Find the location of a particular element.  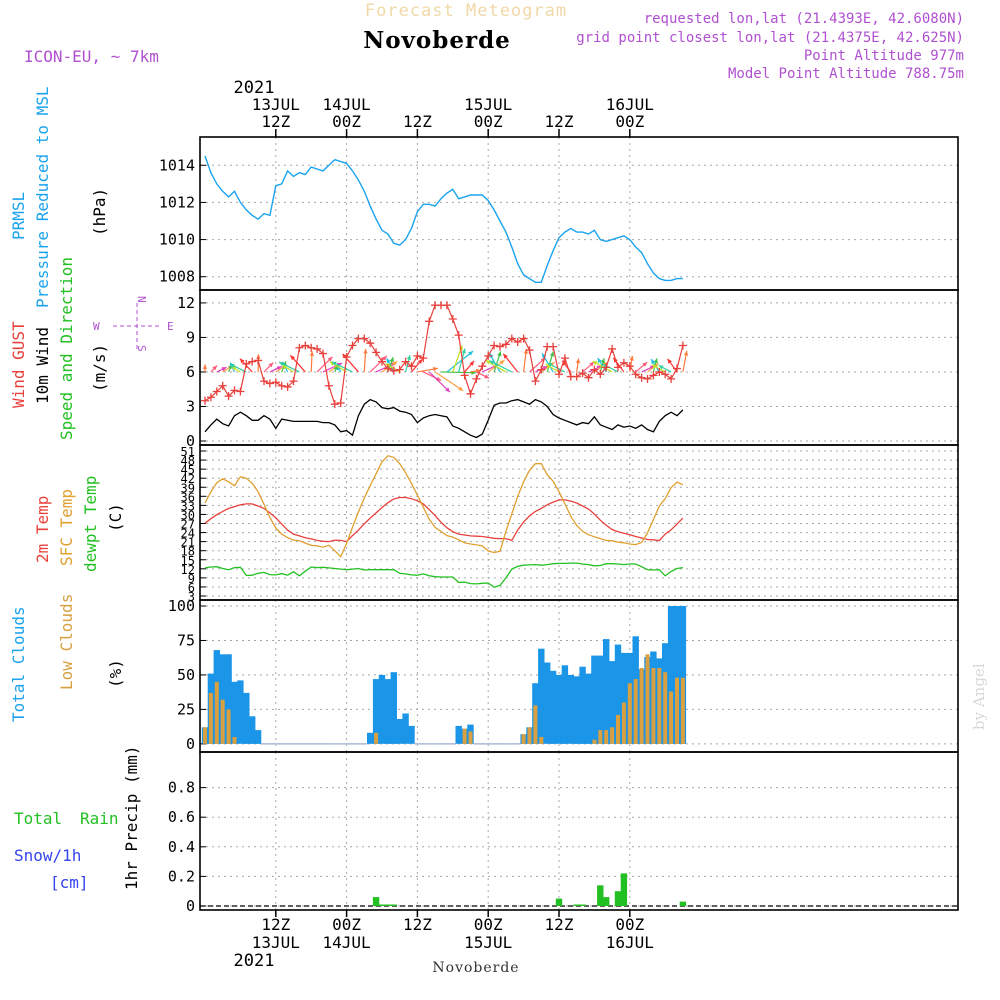

temp-unit: (C) is located at coordinates (115, 517).